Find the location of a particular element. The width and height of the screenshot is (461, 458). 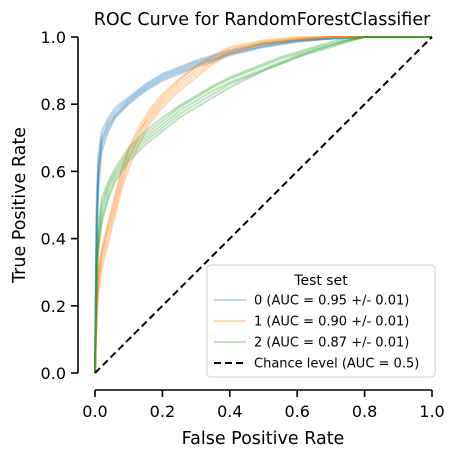

legend-label: 1 (AUC = 0.90 +/- 0.01) is located at coordinates (331, 322).